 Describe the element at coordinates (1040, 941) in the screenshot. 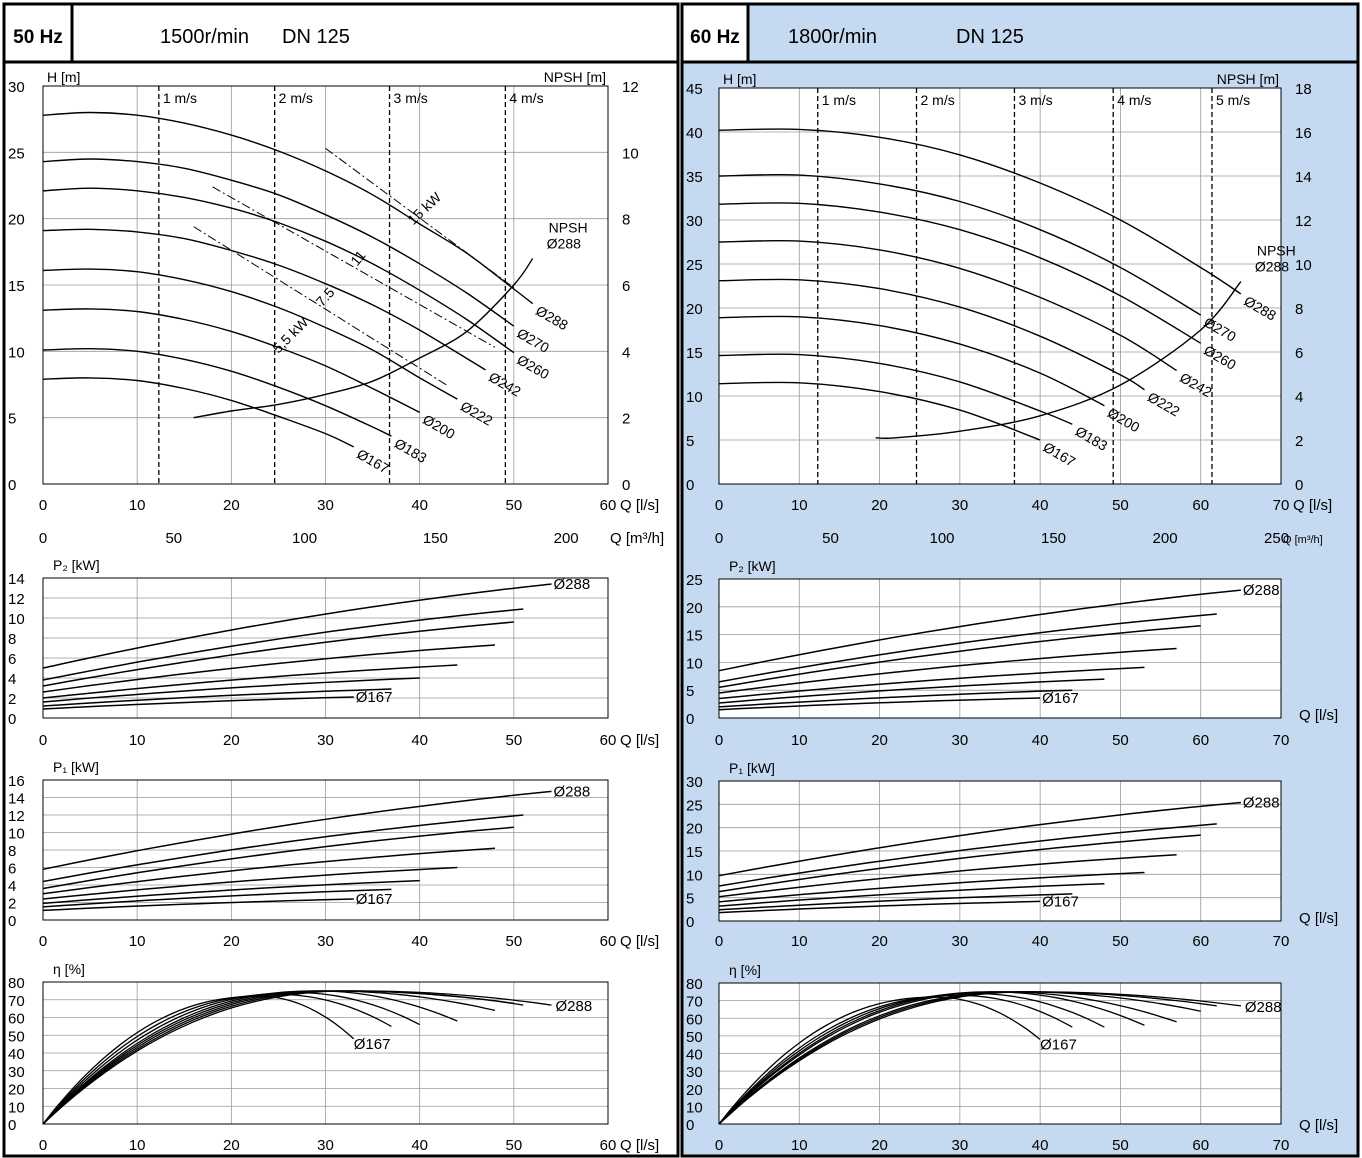

I see `p1-xtick-label: 40` at that location.